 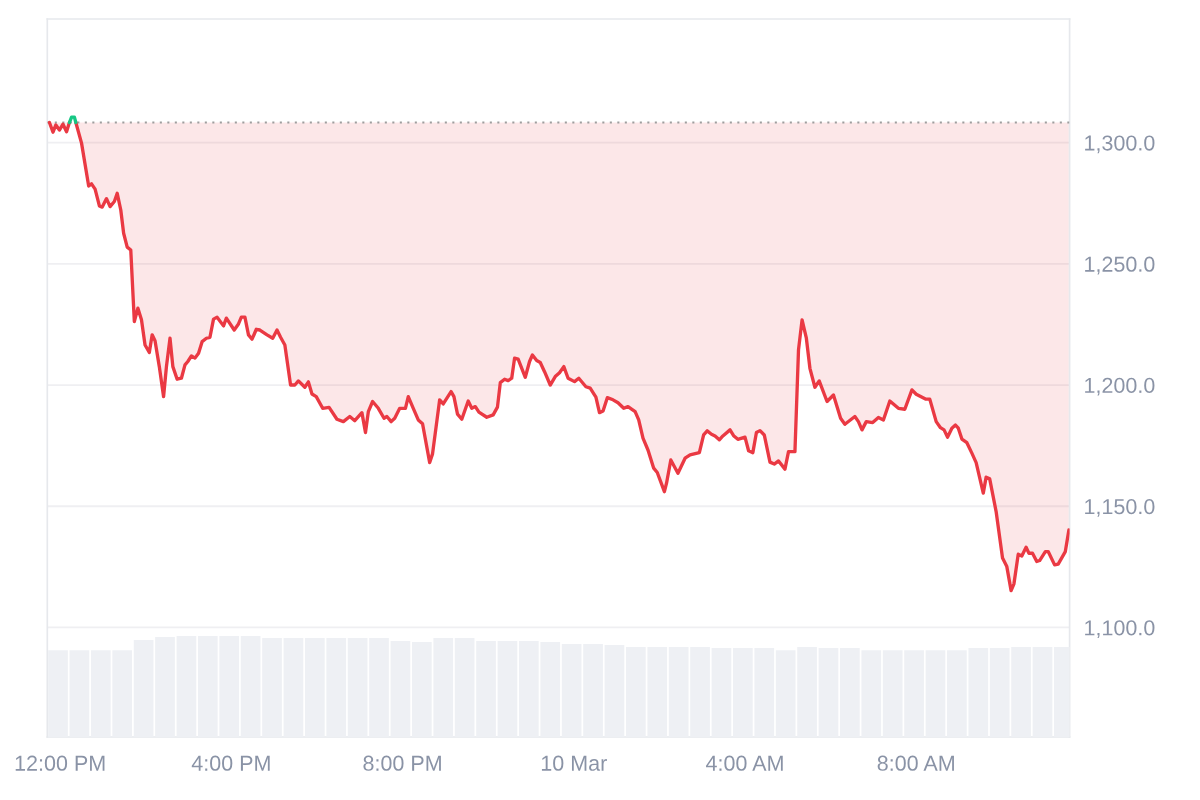 I want to click on y-tick-label: 1,300.0, so click(x=1120, y=144).